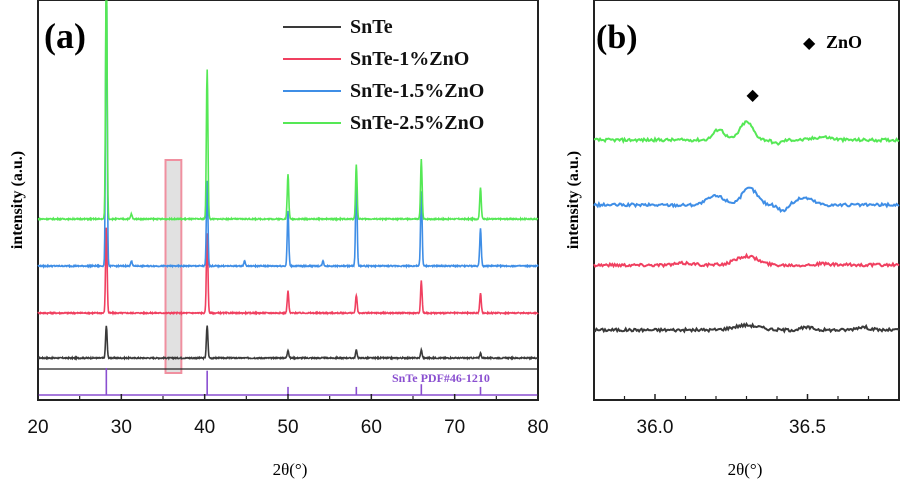 The image size is (907, 489). Describe the element at coordinates (655, 427) in the screenshot. I see `x-tick-label-b-36: 36.0` at that location.